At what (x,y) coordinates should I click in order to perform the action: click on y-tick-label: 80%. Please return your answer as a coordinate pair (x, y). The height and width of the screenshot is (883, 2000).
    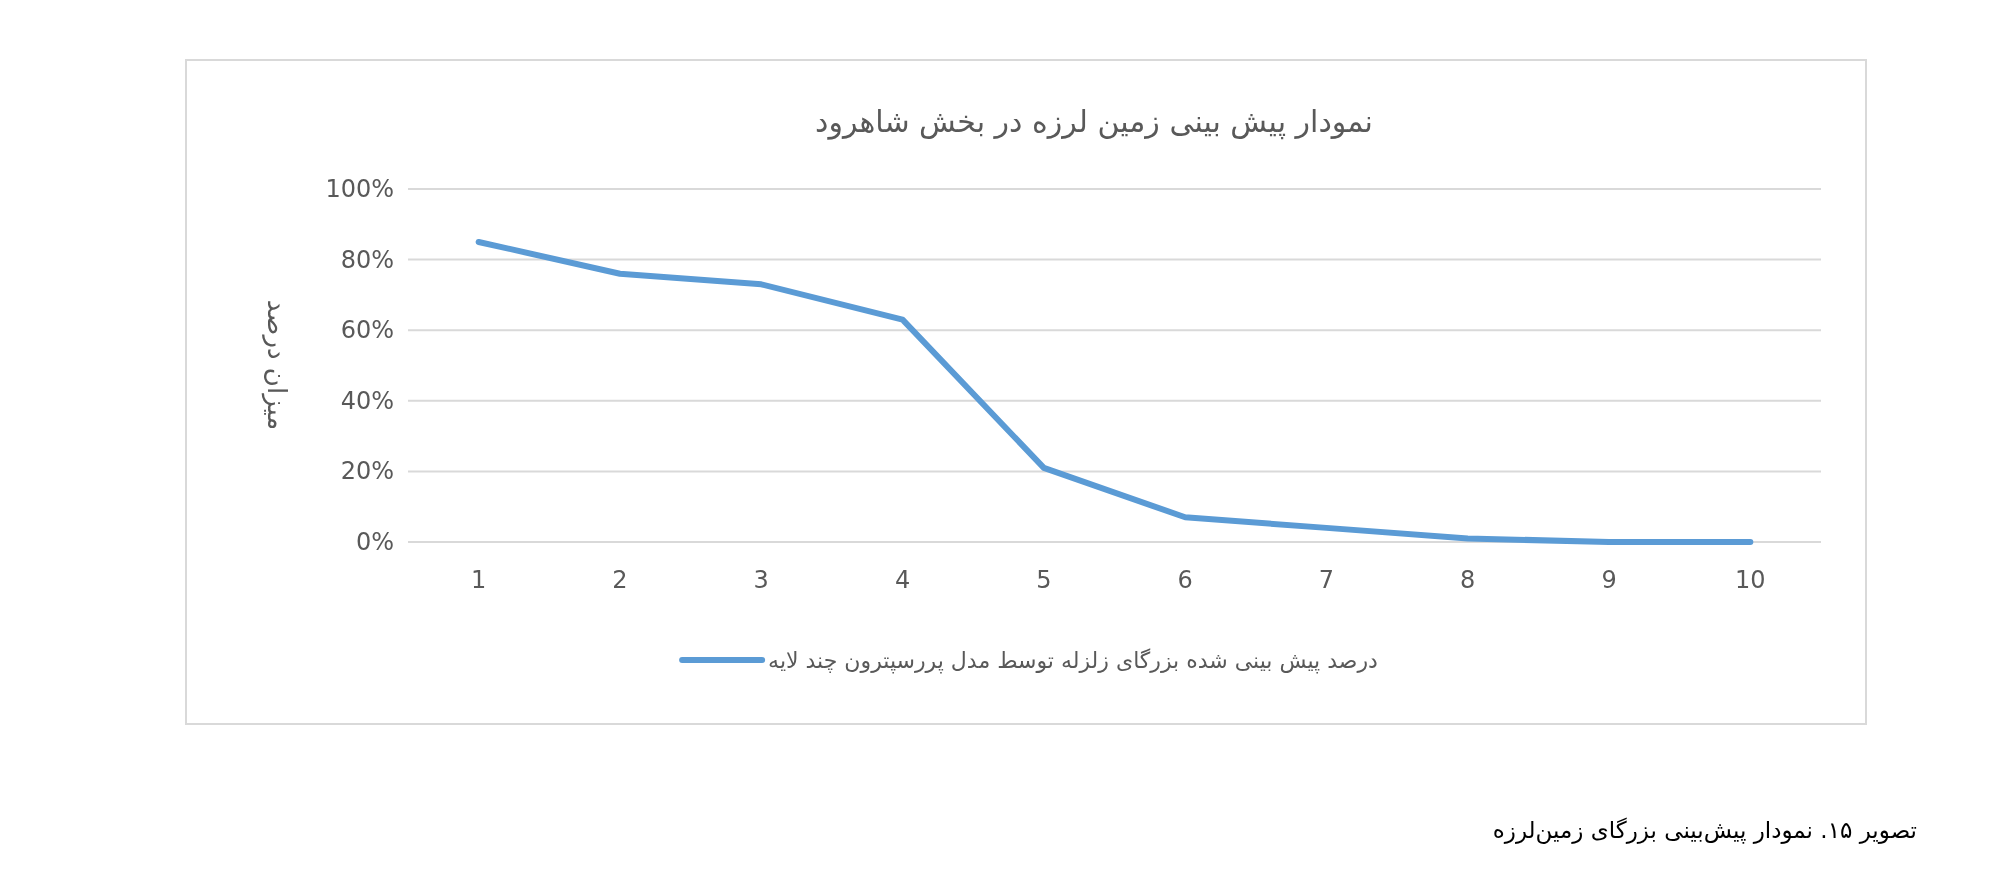
    Looking at the image, I should click on (367, 259).